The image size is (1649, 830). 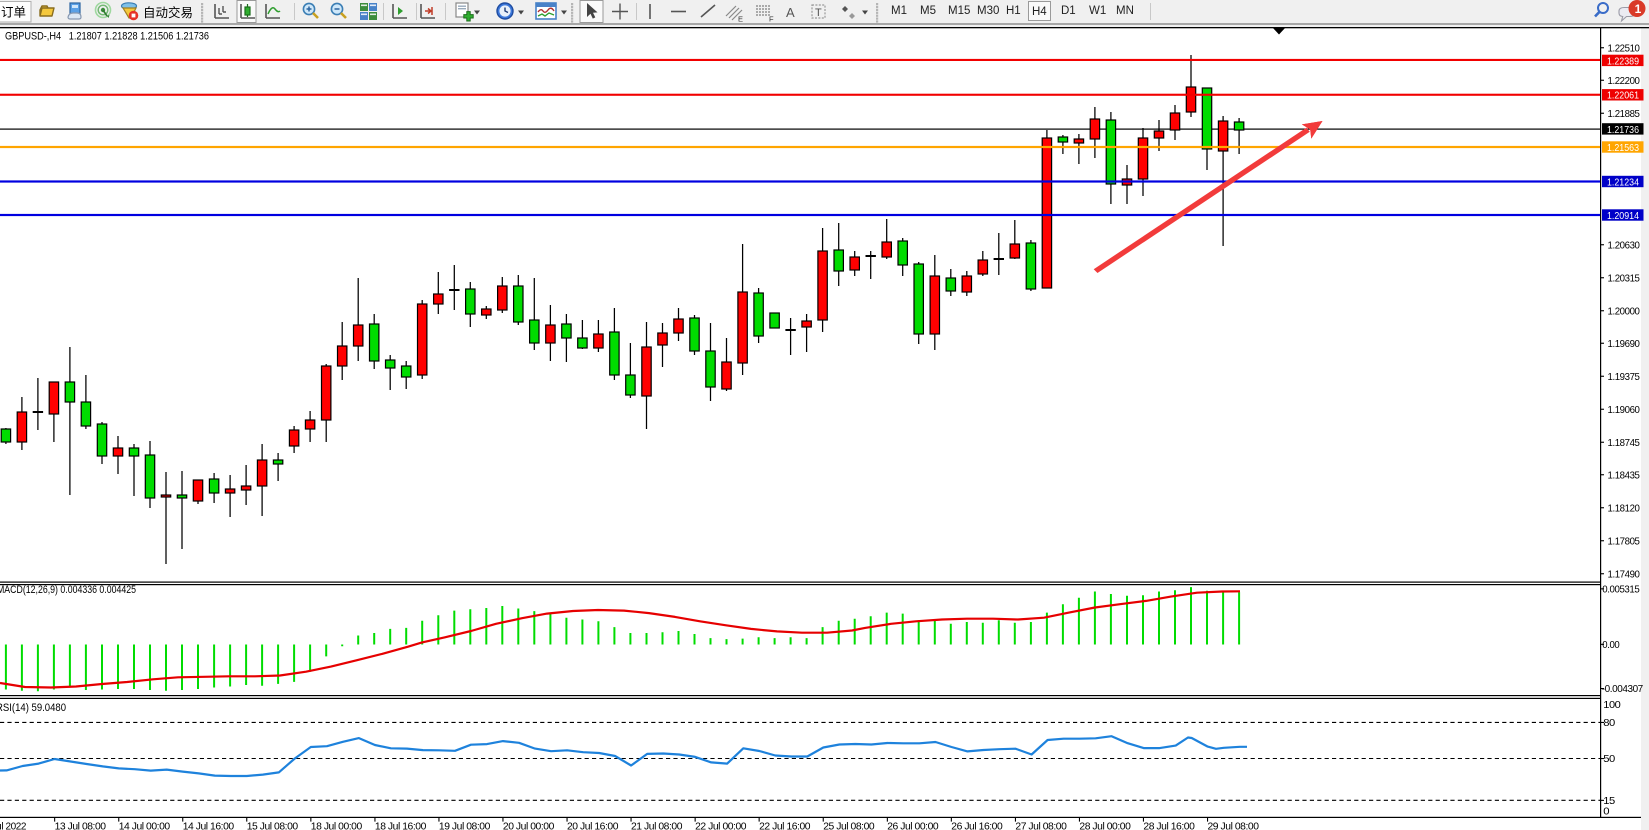 What do you see at coordinates (1624, 377) in the screenshot?
I see `svg-text: 1.19375` at bounding box center [1624, 377].